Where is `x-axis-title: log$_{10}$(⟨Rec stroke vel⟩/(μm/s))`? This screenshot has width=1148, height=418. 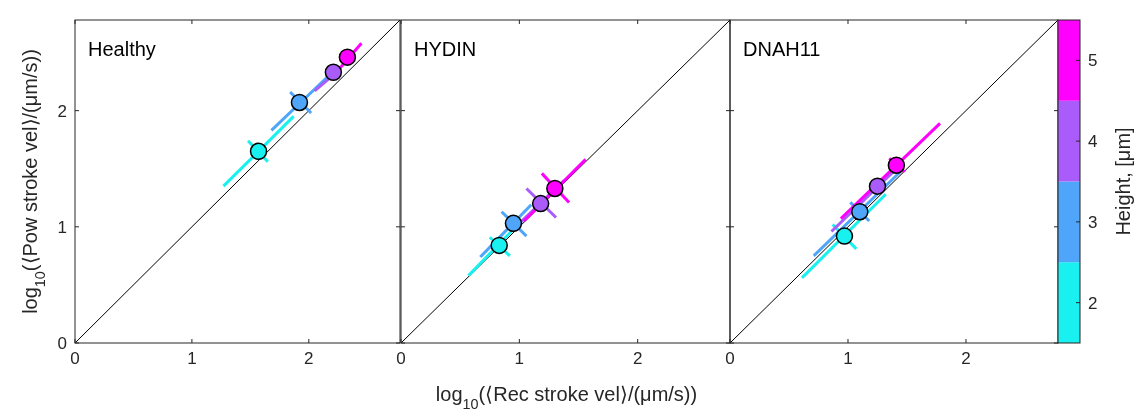
x-axis-title: log$_{10}$(⟨Rec stroke vel⟩/(μm/s)) is located at coordinates (566, 397).